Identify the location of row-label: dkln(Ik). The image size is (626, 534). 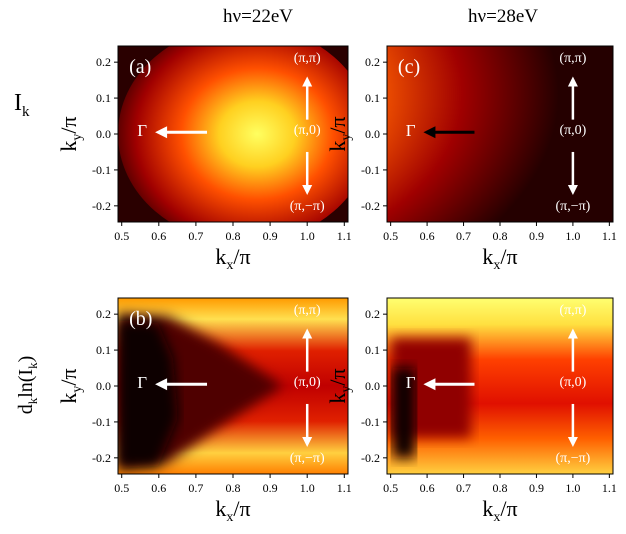
(27, 385).